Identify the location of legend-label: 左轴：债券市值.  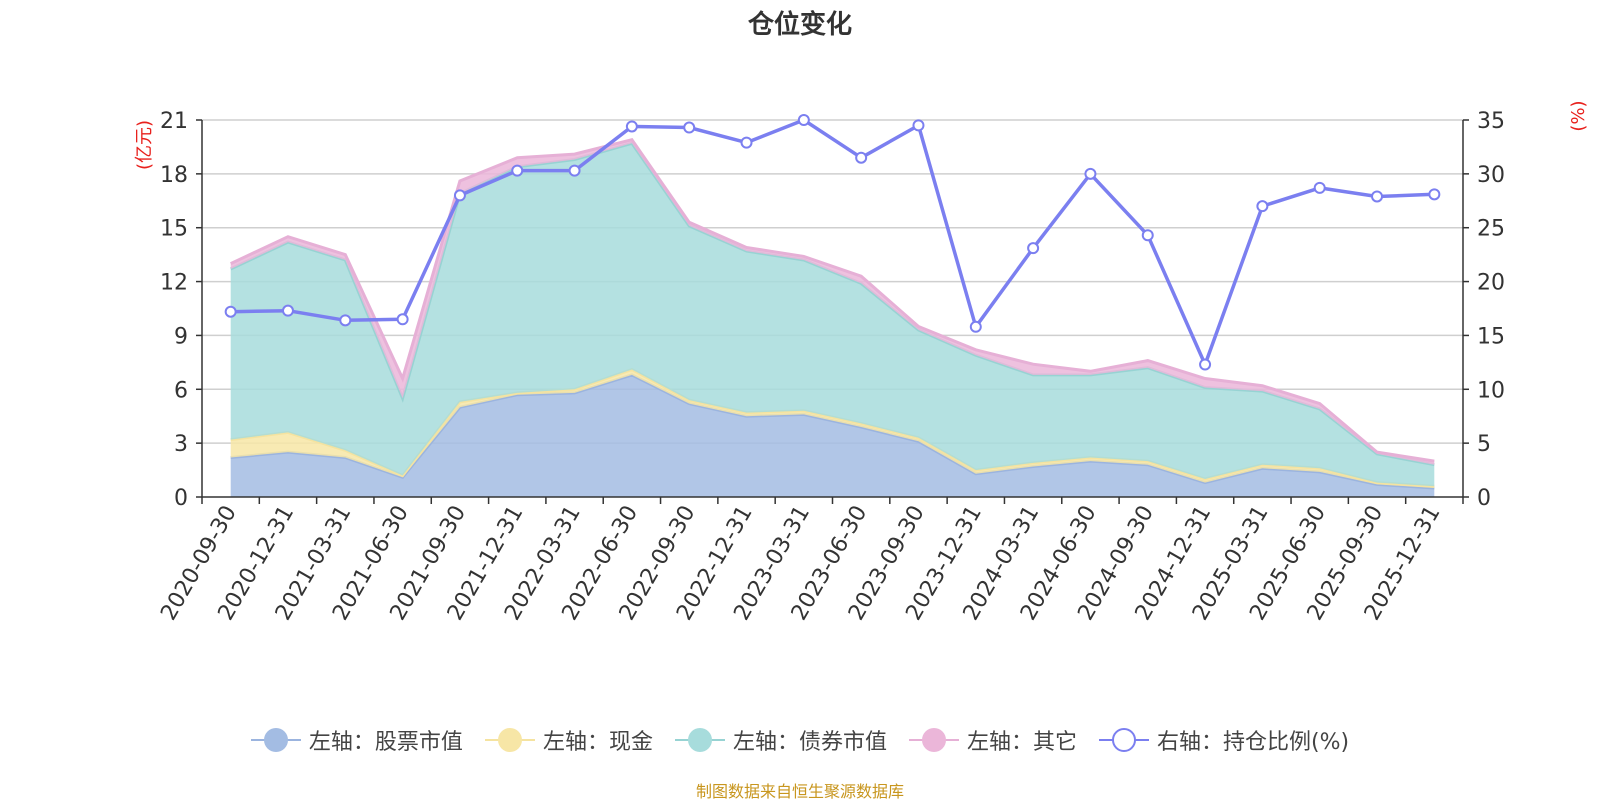
(809, 742).